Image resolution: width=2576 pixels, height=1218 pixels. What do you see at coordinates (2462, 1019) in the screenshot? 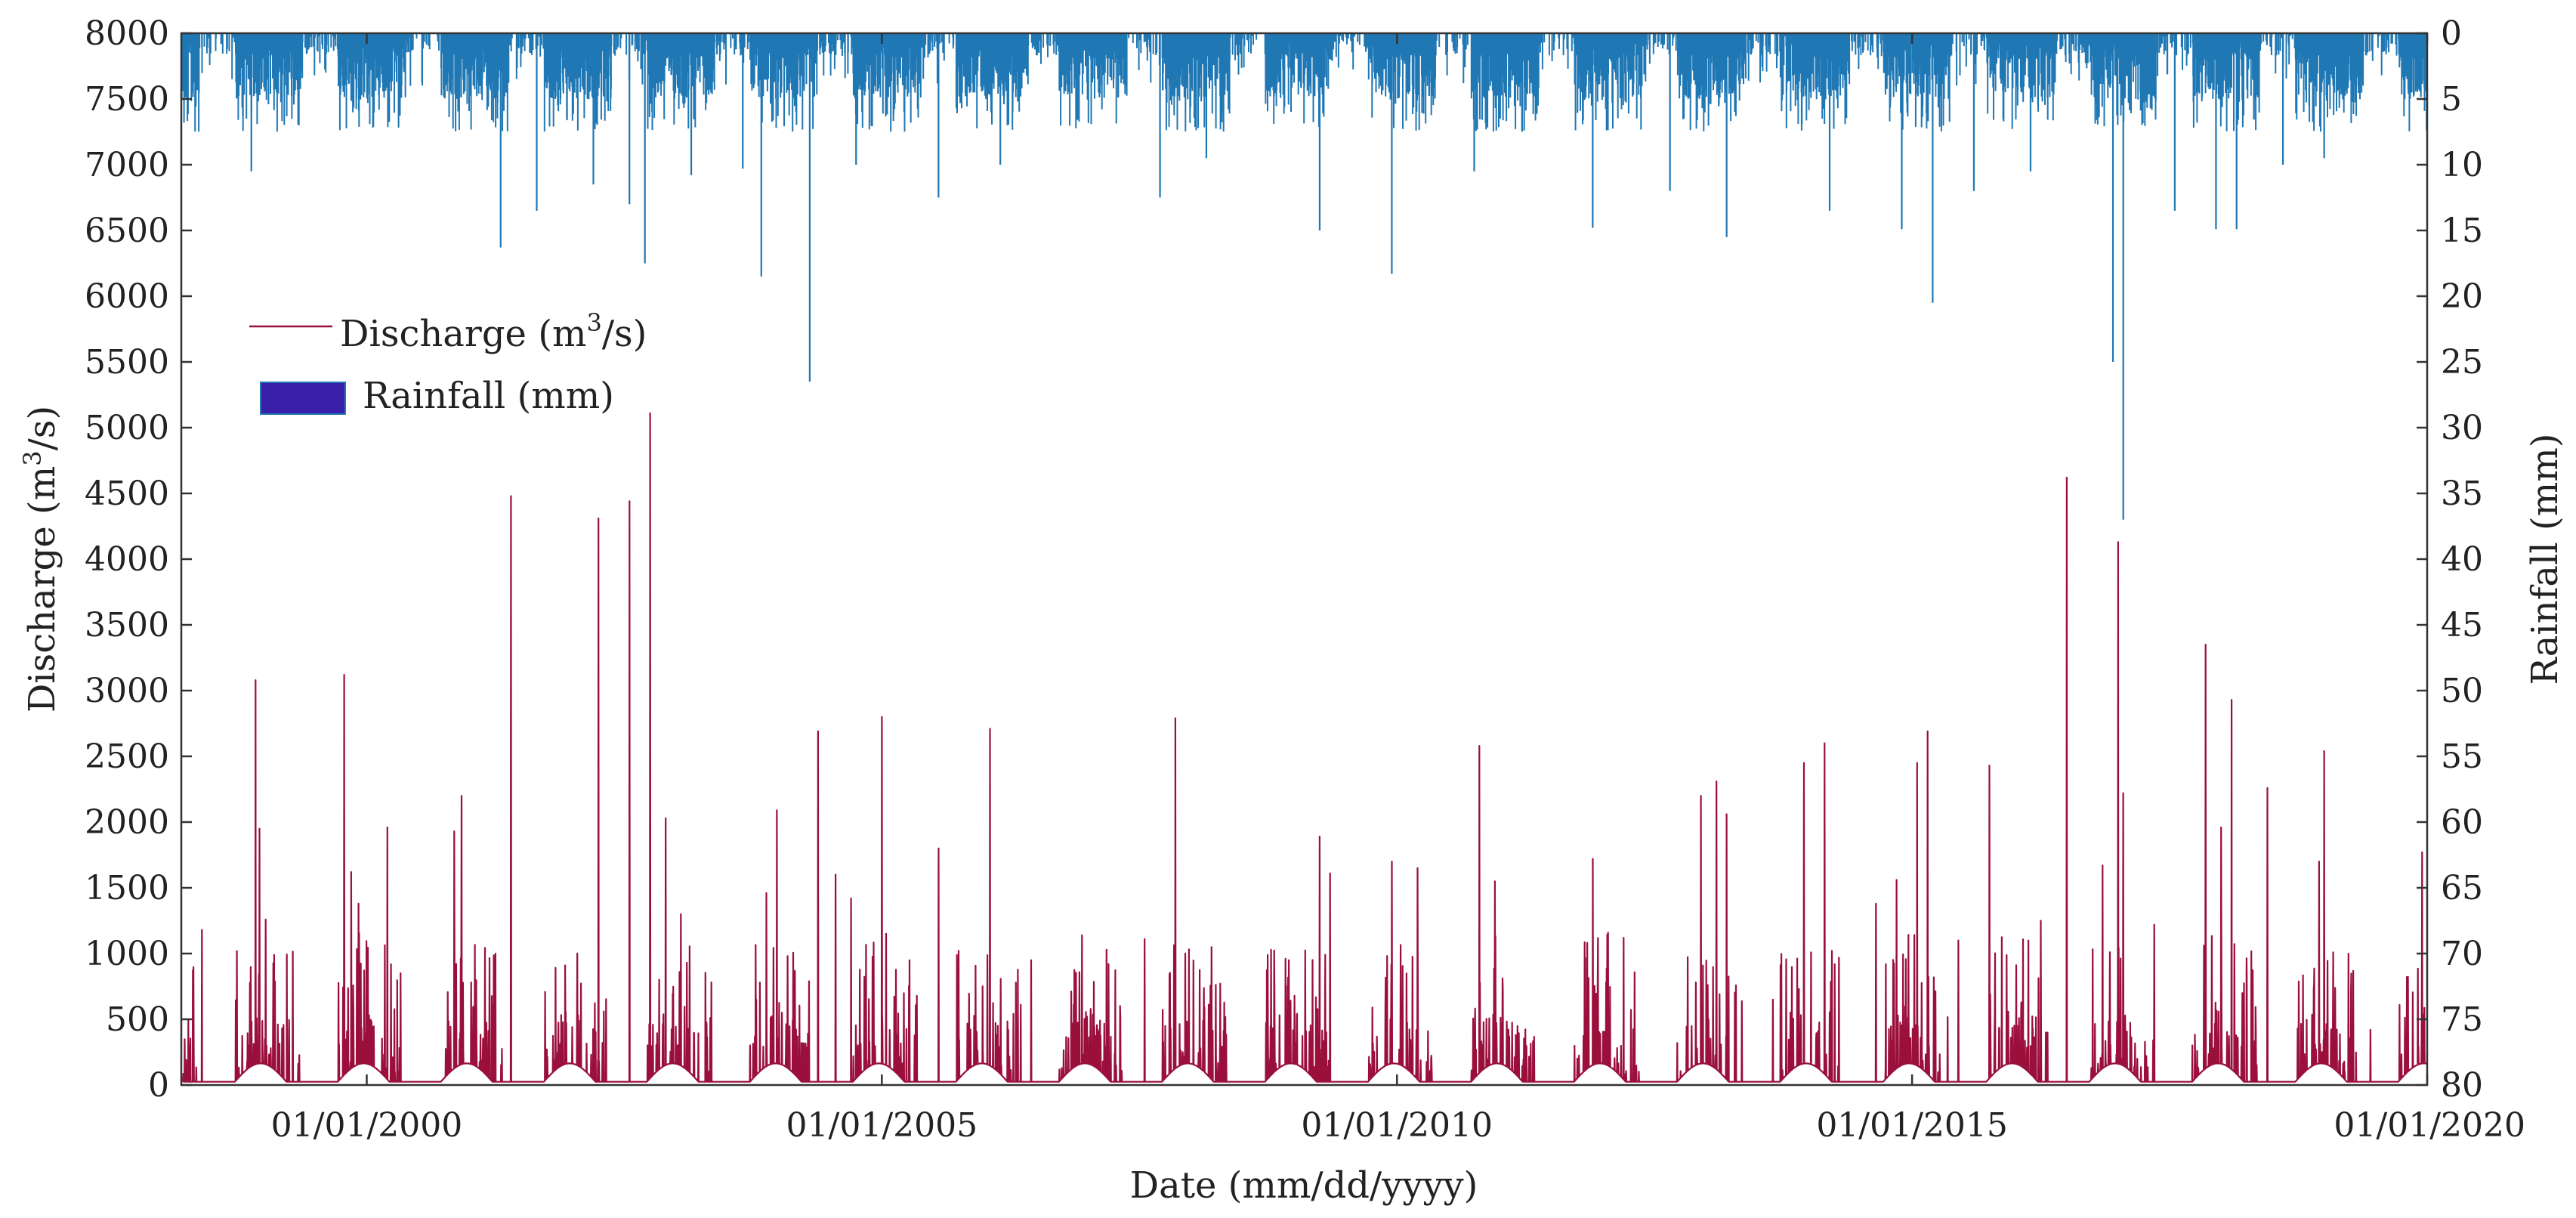
I see `y-right-tick-label: 75` at bounding box center [2462, 1019].